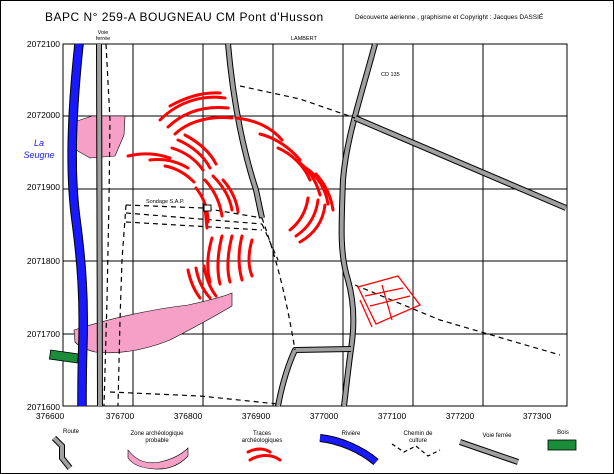  What do you see at coordinates (563, 433) in the screenshot?
I see `legend-label-woods: Bois` at bounding box center [563, 433].